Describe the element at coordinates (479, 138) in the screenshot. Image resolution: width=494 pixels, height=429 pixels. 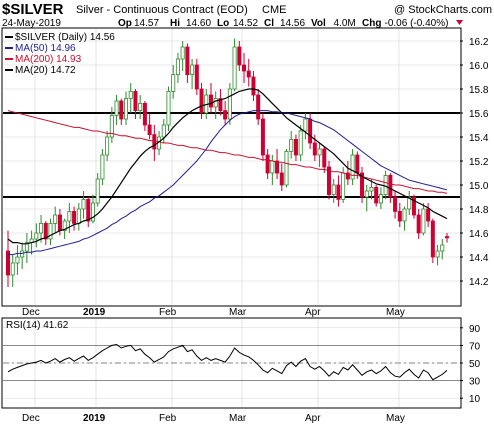
I see `price-tick-label: 15.4` at that location.